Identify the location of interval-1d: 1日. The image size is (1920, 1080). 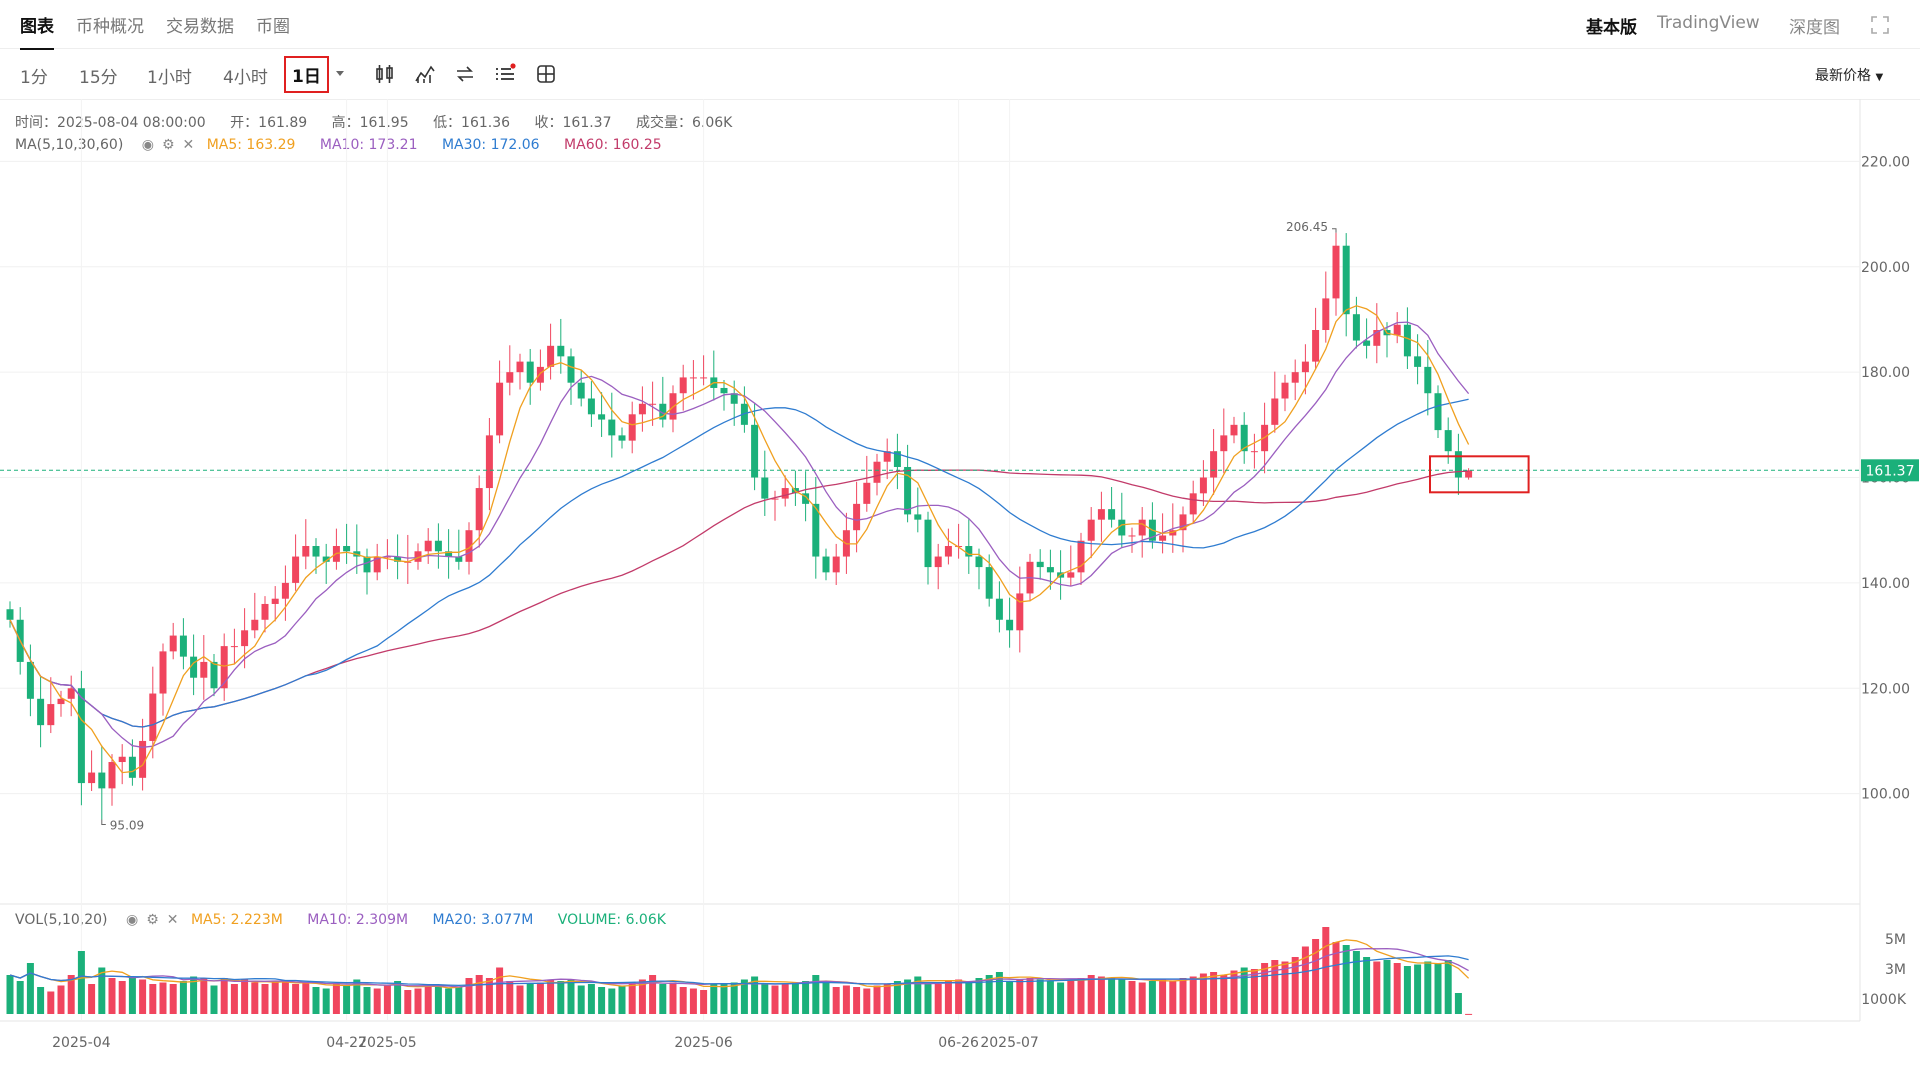
(306, 74).